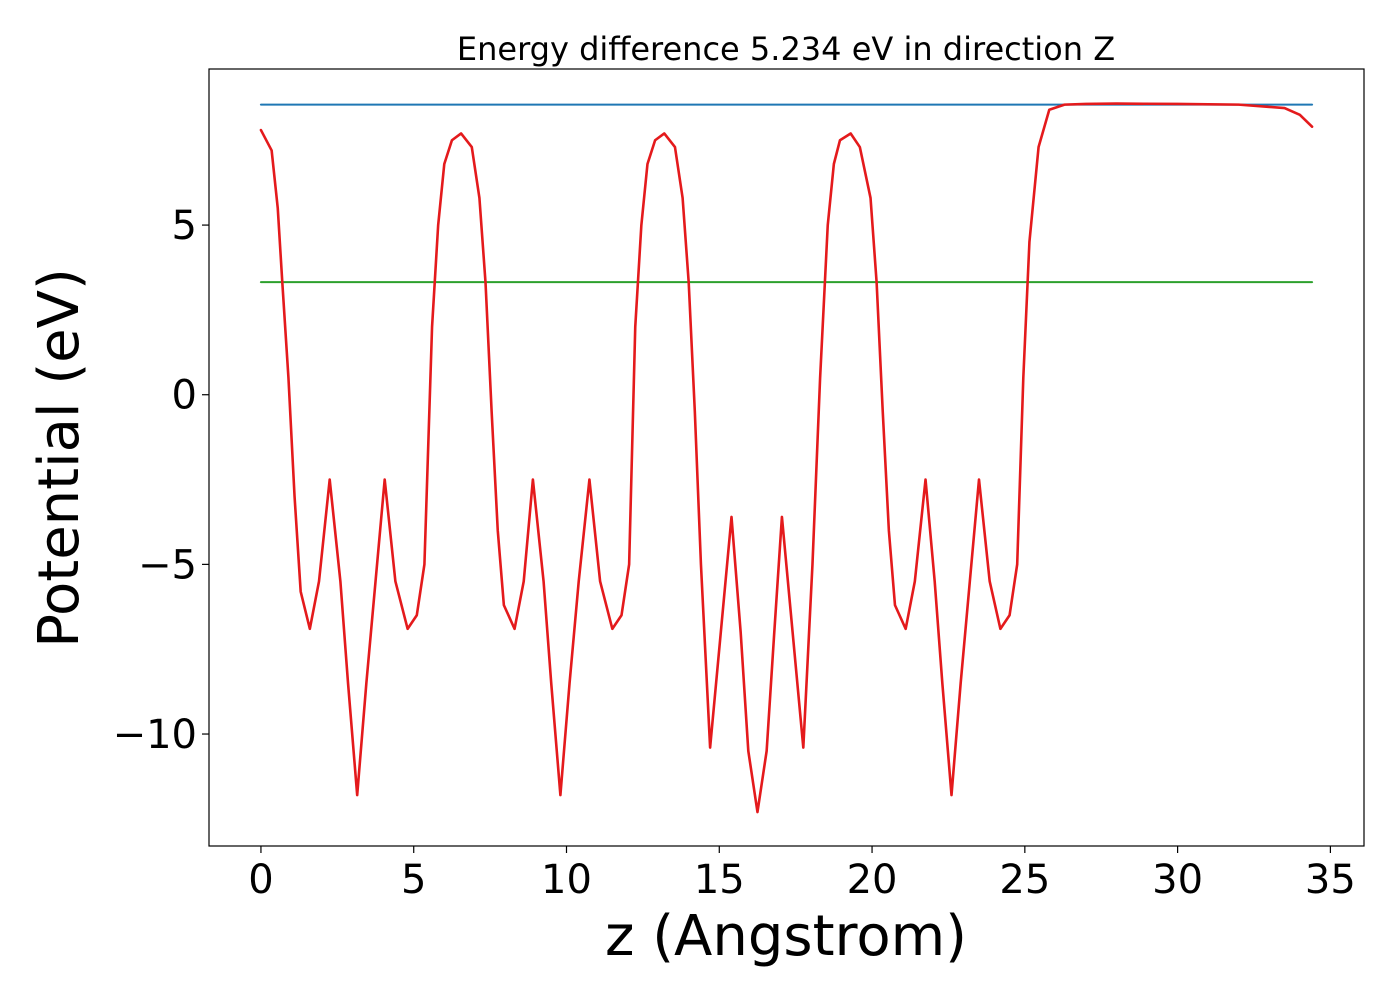  Describe the element at coordinates (786, 936) in the screenshot. I see `x-axis-label: z (Angstrom)` at that location.